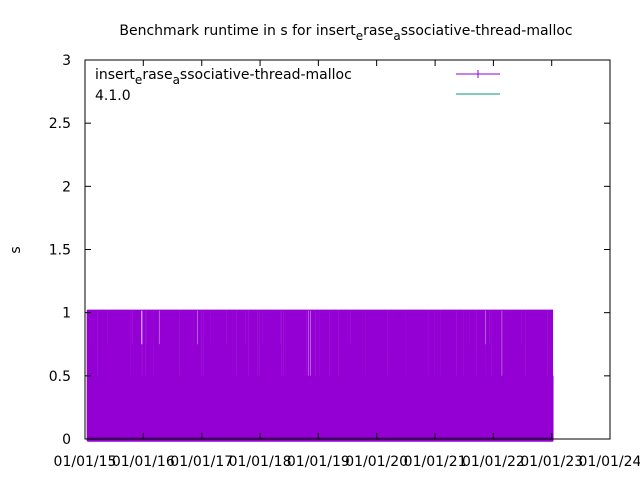  What do you see at coordinates (396, 36) in the screenshot?
I see `chart-title-part-d: a` at bounding box center [396, 36].